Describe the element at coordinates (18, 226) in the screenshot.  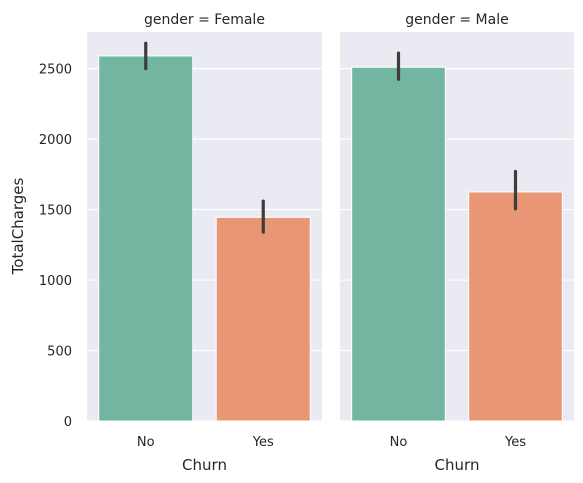
I see `y-axis-label: TotalCharges` at that location.